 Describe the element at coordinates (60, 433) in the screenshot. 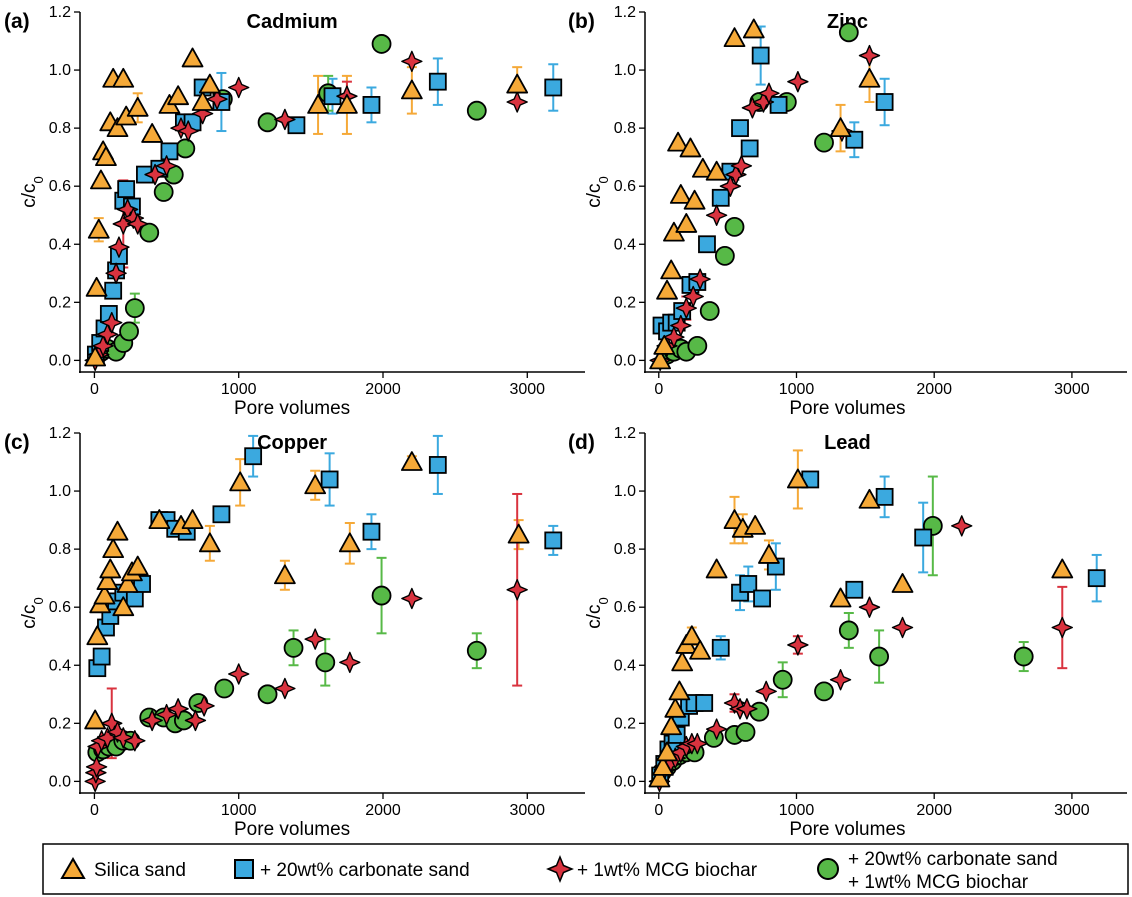

I see `y-tick-label: 1.2` at that location.